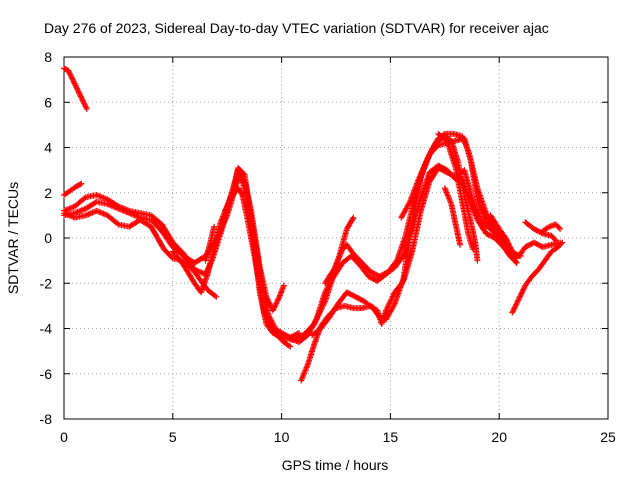 The image size is (640, 480). I want to click on series-s16, so click(525, 236).